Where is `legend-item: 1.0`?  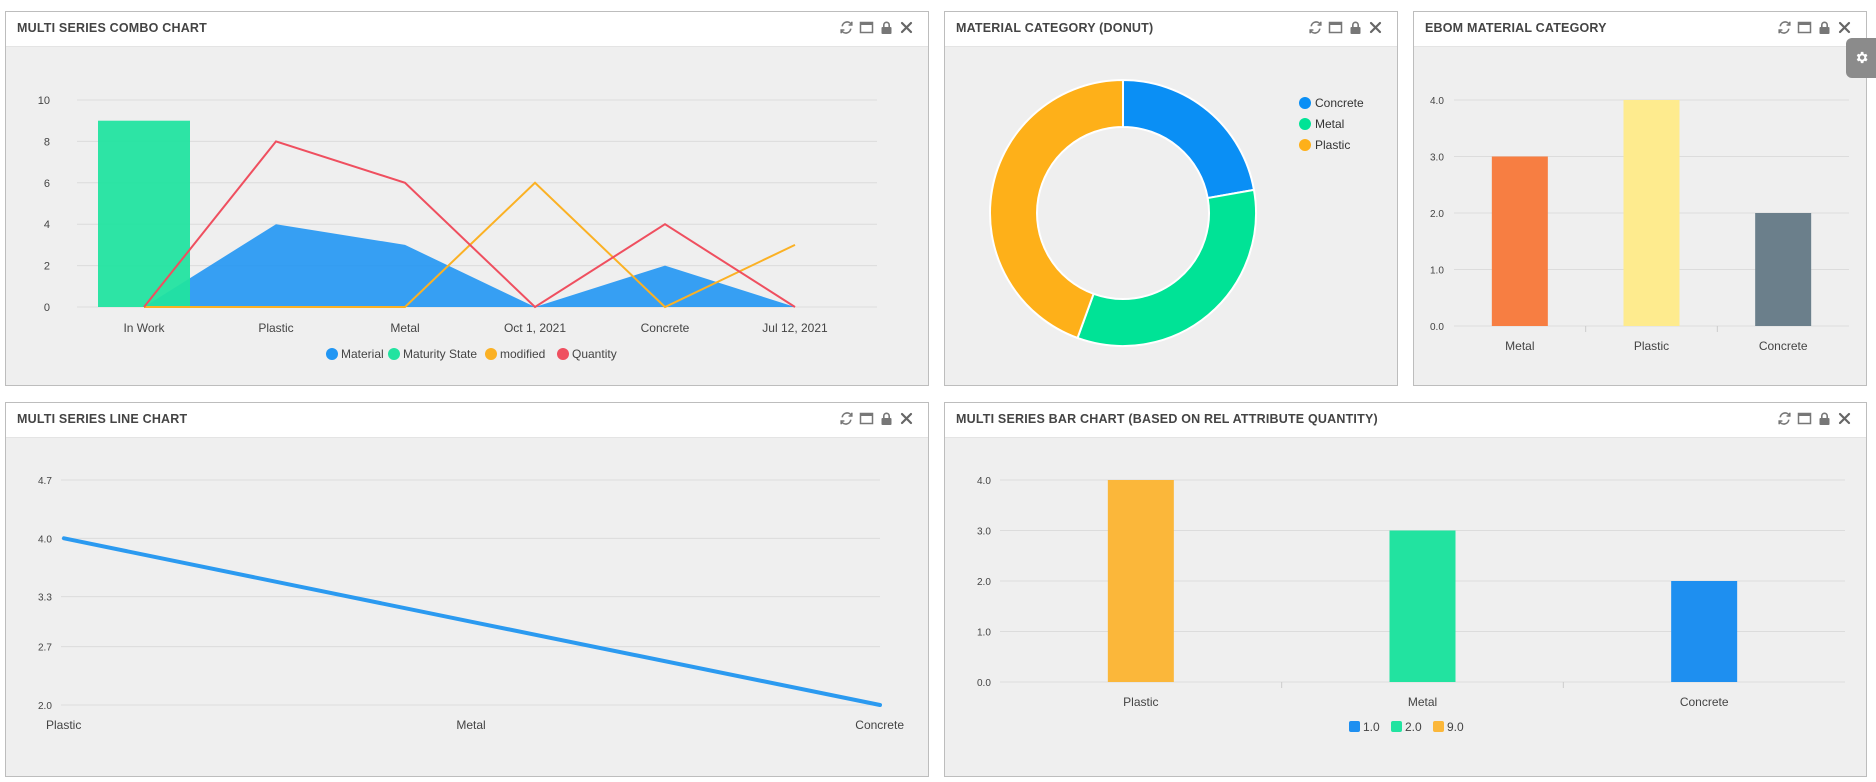 legend-item: 1.0 is located at coordinates (1364, 727).